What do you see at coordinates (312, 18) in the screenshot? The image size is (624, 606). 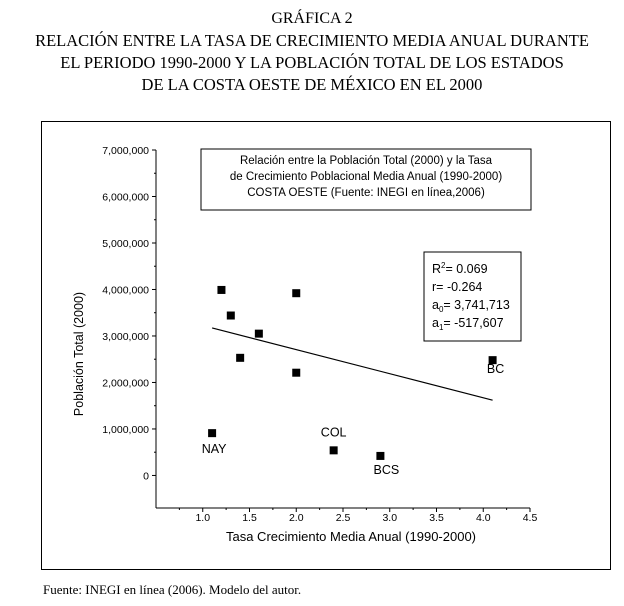 I see `figure-number: GRÁFICA 2` at bounding box center [312, 18].